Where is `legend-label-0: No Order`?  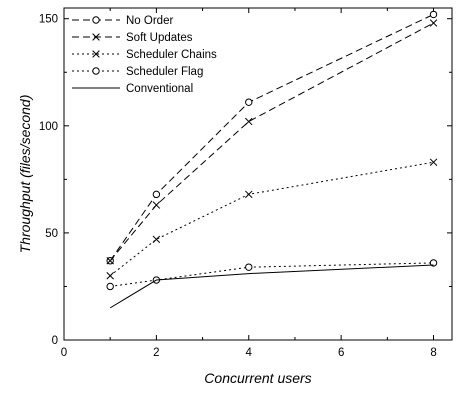 legend-label-0: No Order is located at coordinates (149, 21).